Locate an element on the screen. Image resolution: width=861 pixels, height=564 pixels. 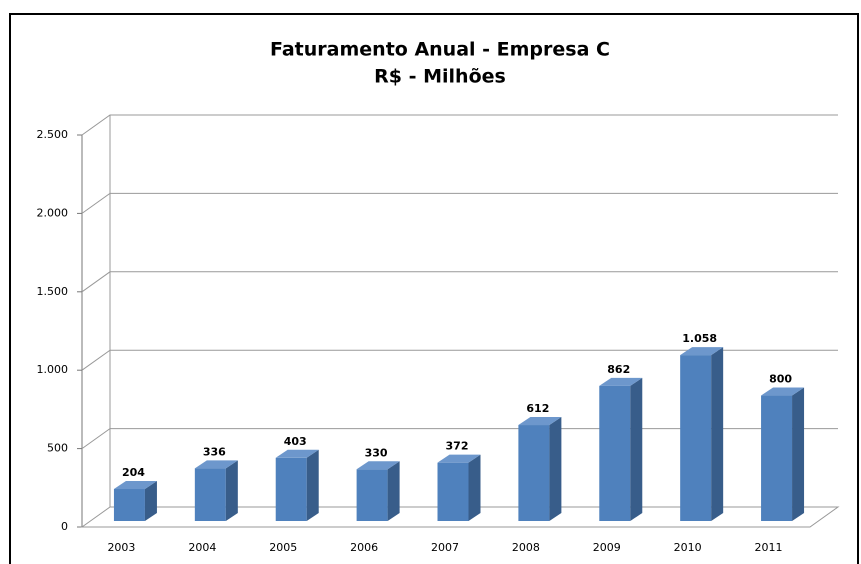
y-tick-label: 2.000 is located at coordinates (53, 212).